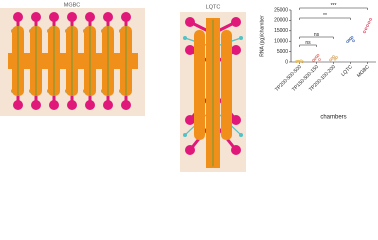  What do you see at coordinates (72, 5) in the screenshot?
I see `mgbc-label: MGBC` at bounding box center [72, 5].